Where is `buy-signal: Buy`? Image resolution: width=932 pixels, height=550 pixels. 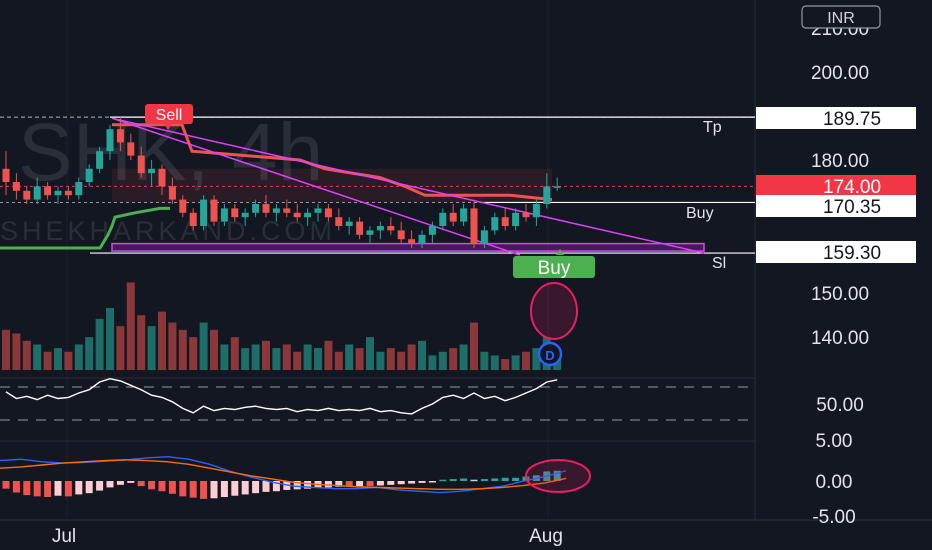 buy-signal: Buy is located at coordinates (554, 264).